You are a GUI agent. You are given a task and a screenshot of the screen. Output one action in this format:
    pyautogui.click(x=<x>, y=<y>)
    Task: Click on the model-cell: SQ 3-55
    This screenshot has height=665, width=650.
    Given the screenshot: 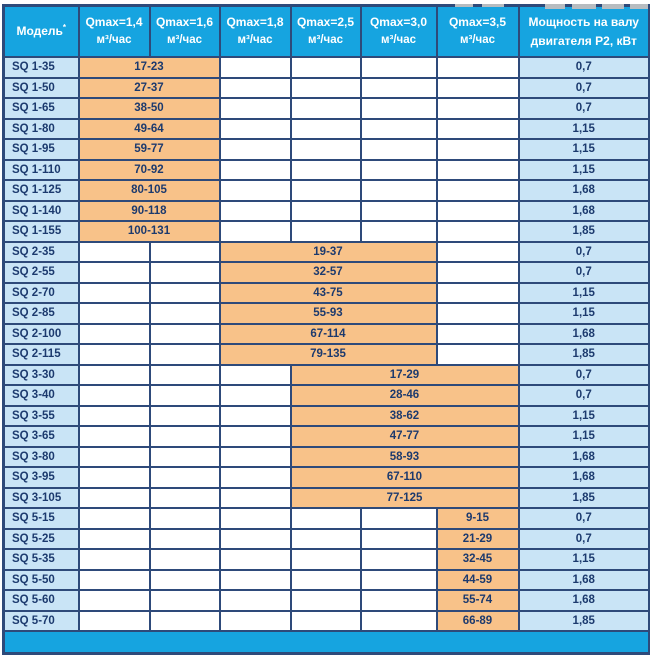 What is the action you would take?
    pyautogui.click(x=41, y=415)
    